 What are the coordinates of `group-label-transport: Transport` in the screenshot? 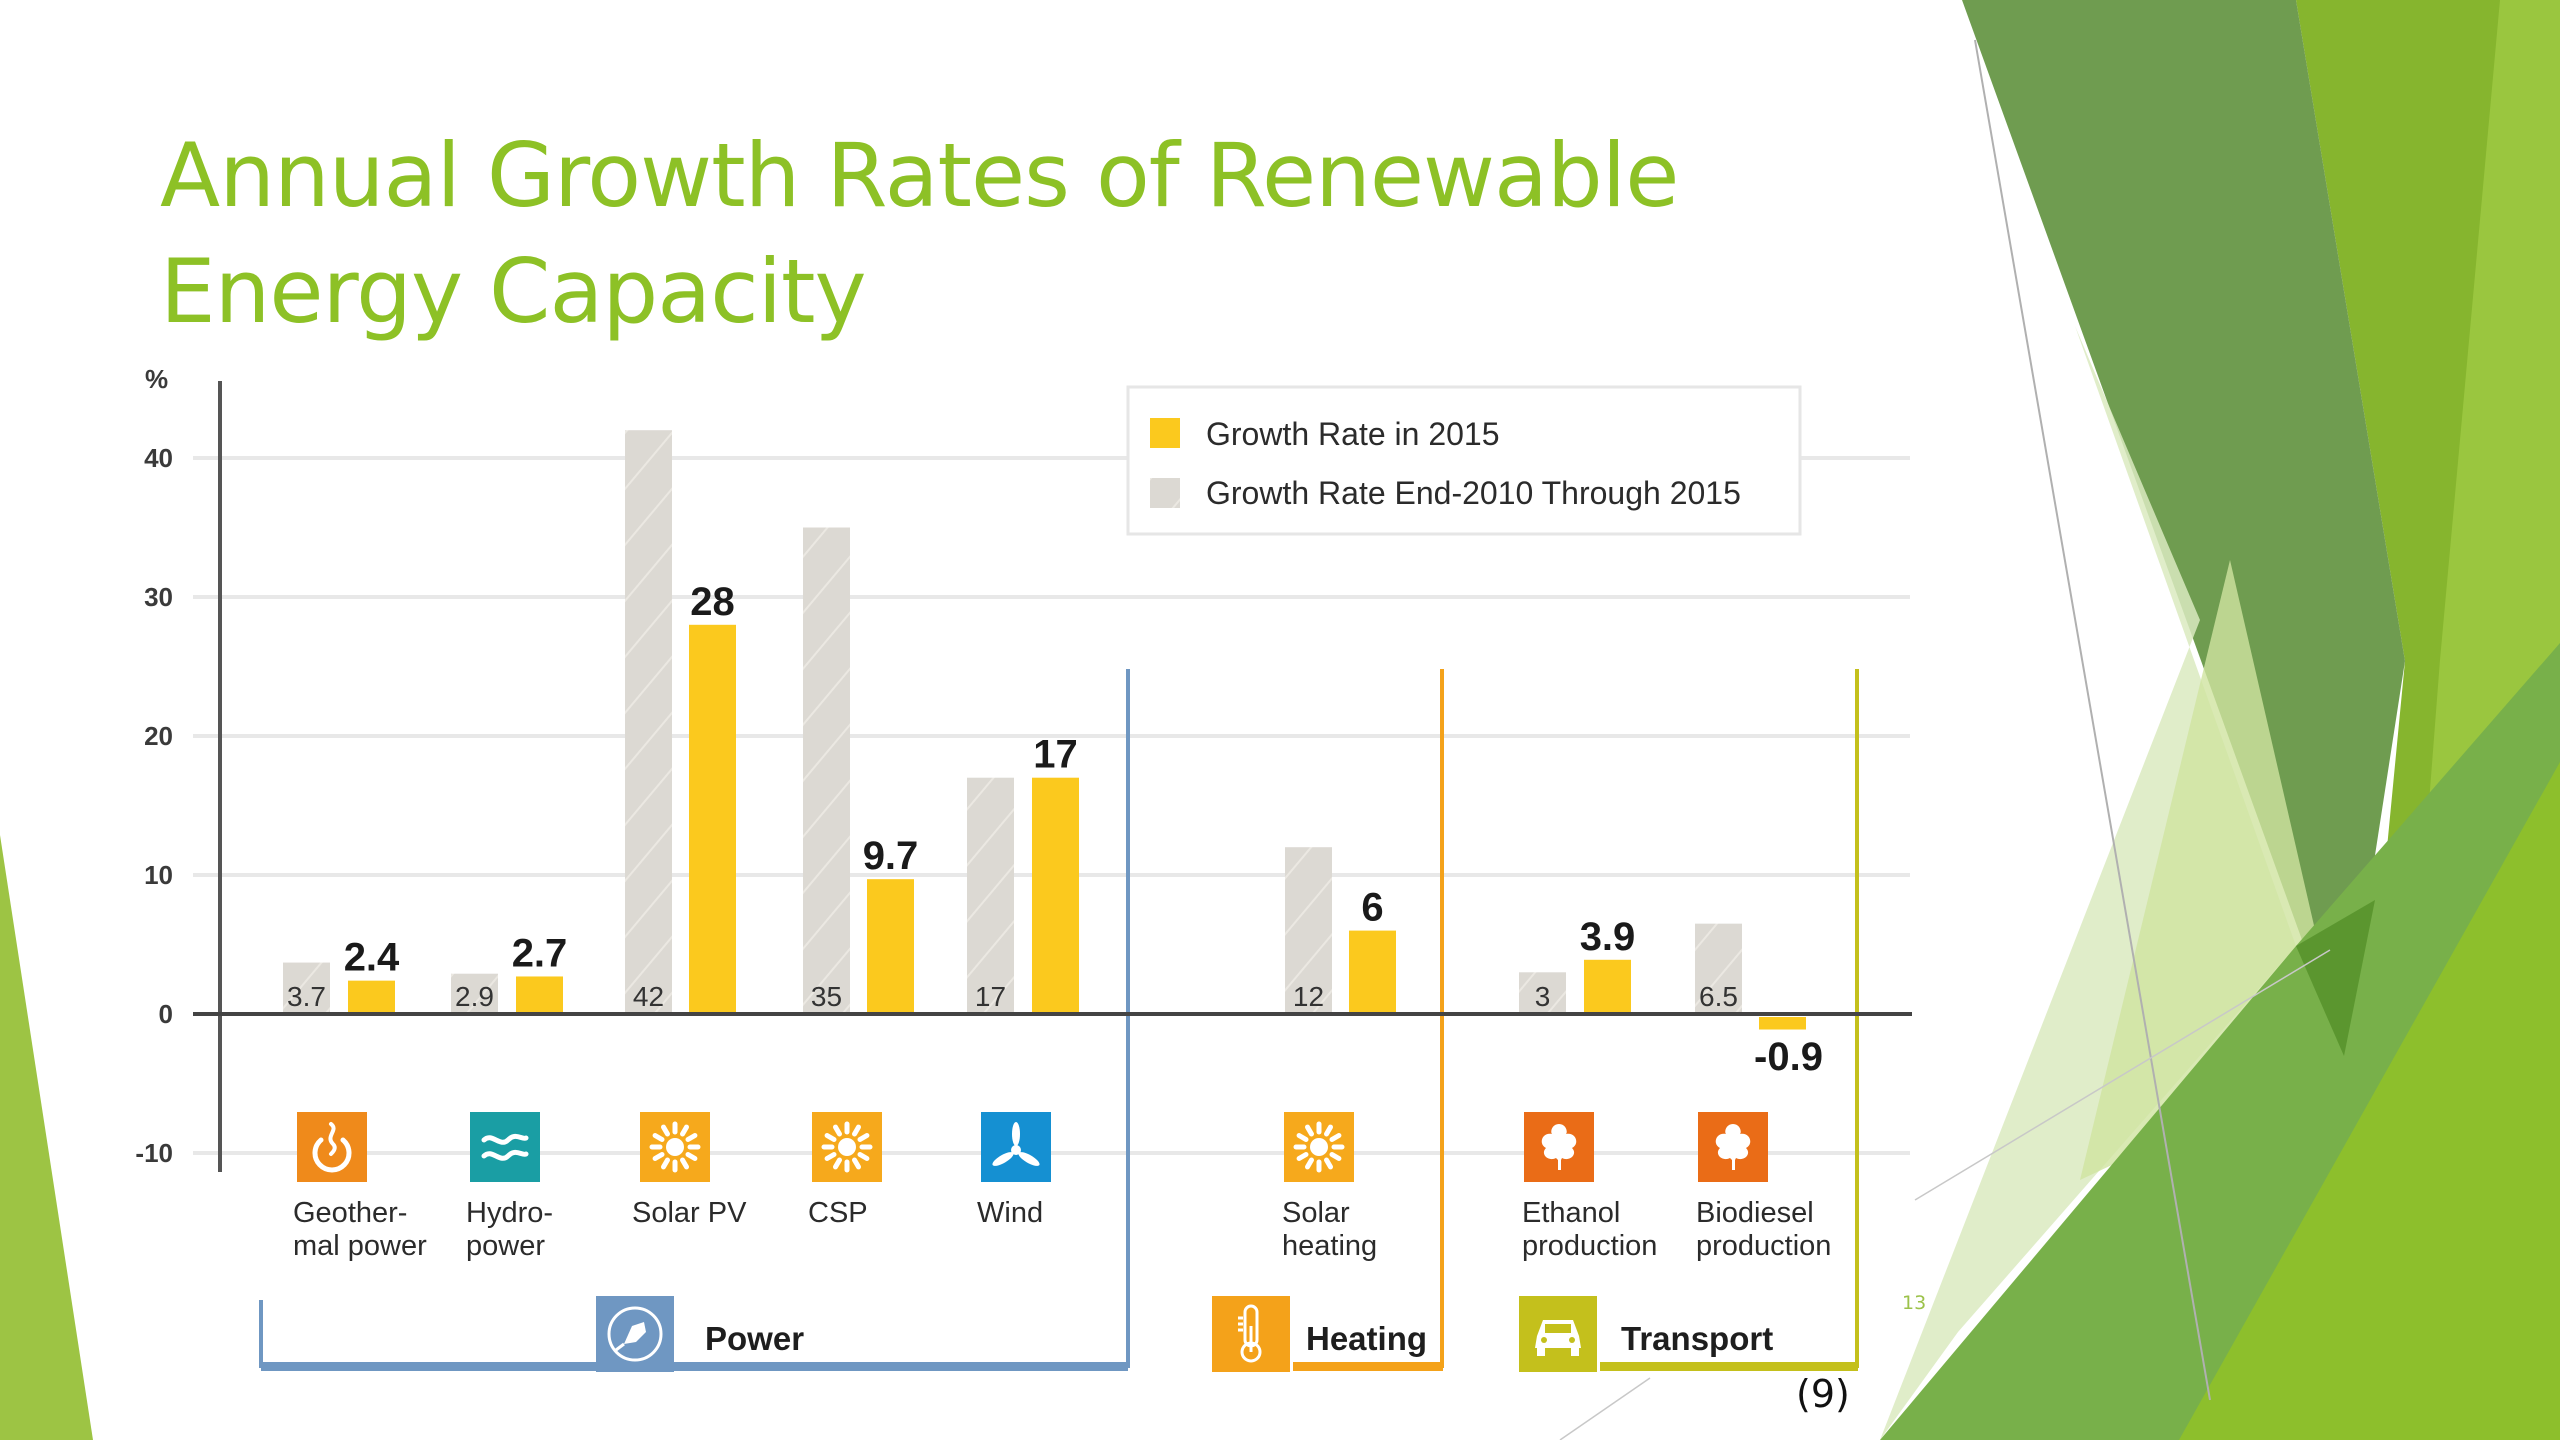 It's located at (1697, 1338).